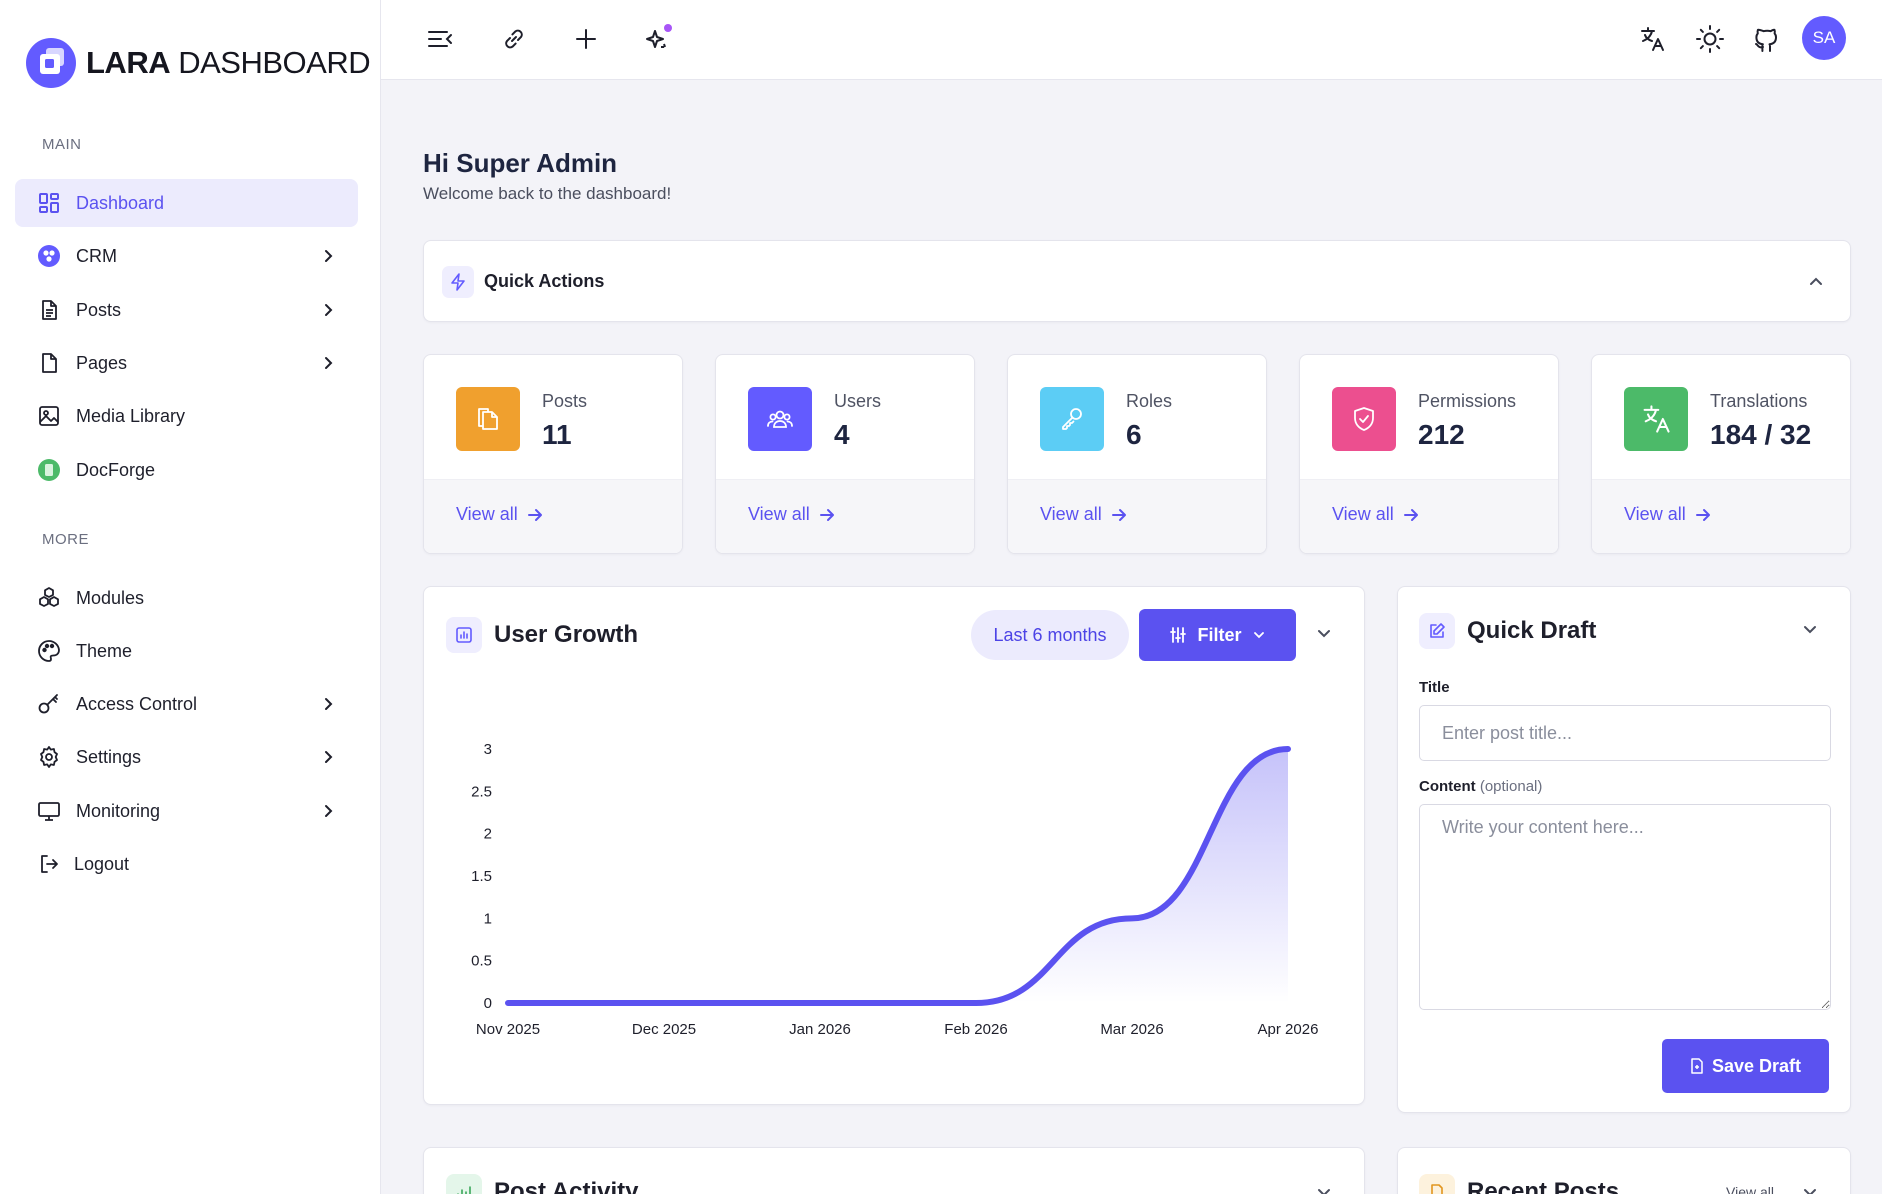  Describe the element at coordinates (440, 39) in the screenshot. I see `menu-collapse-icon` at that location.